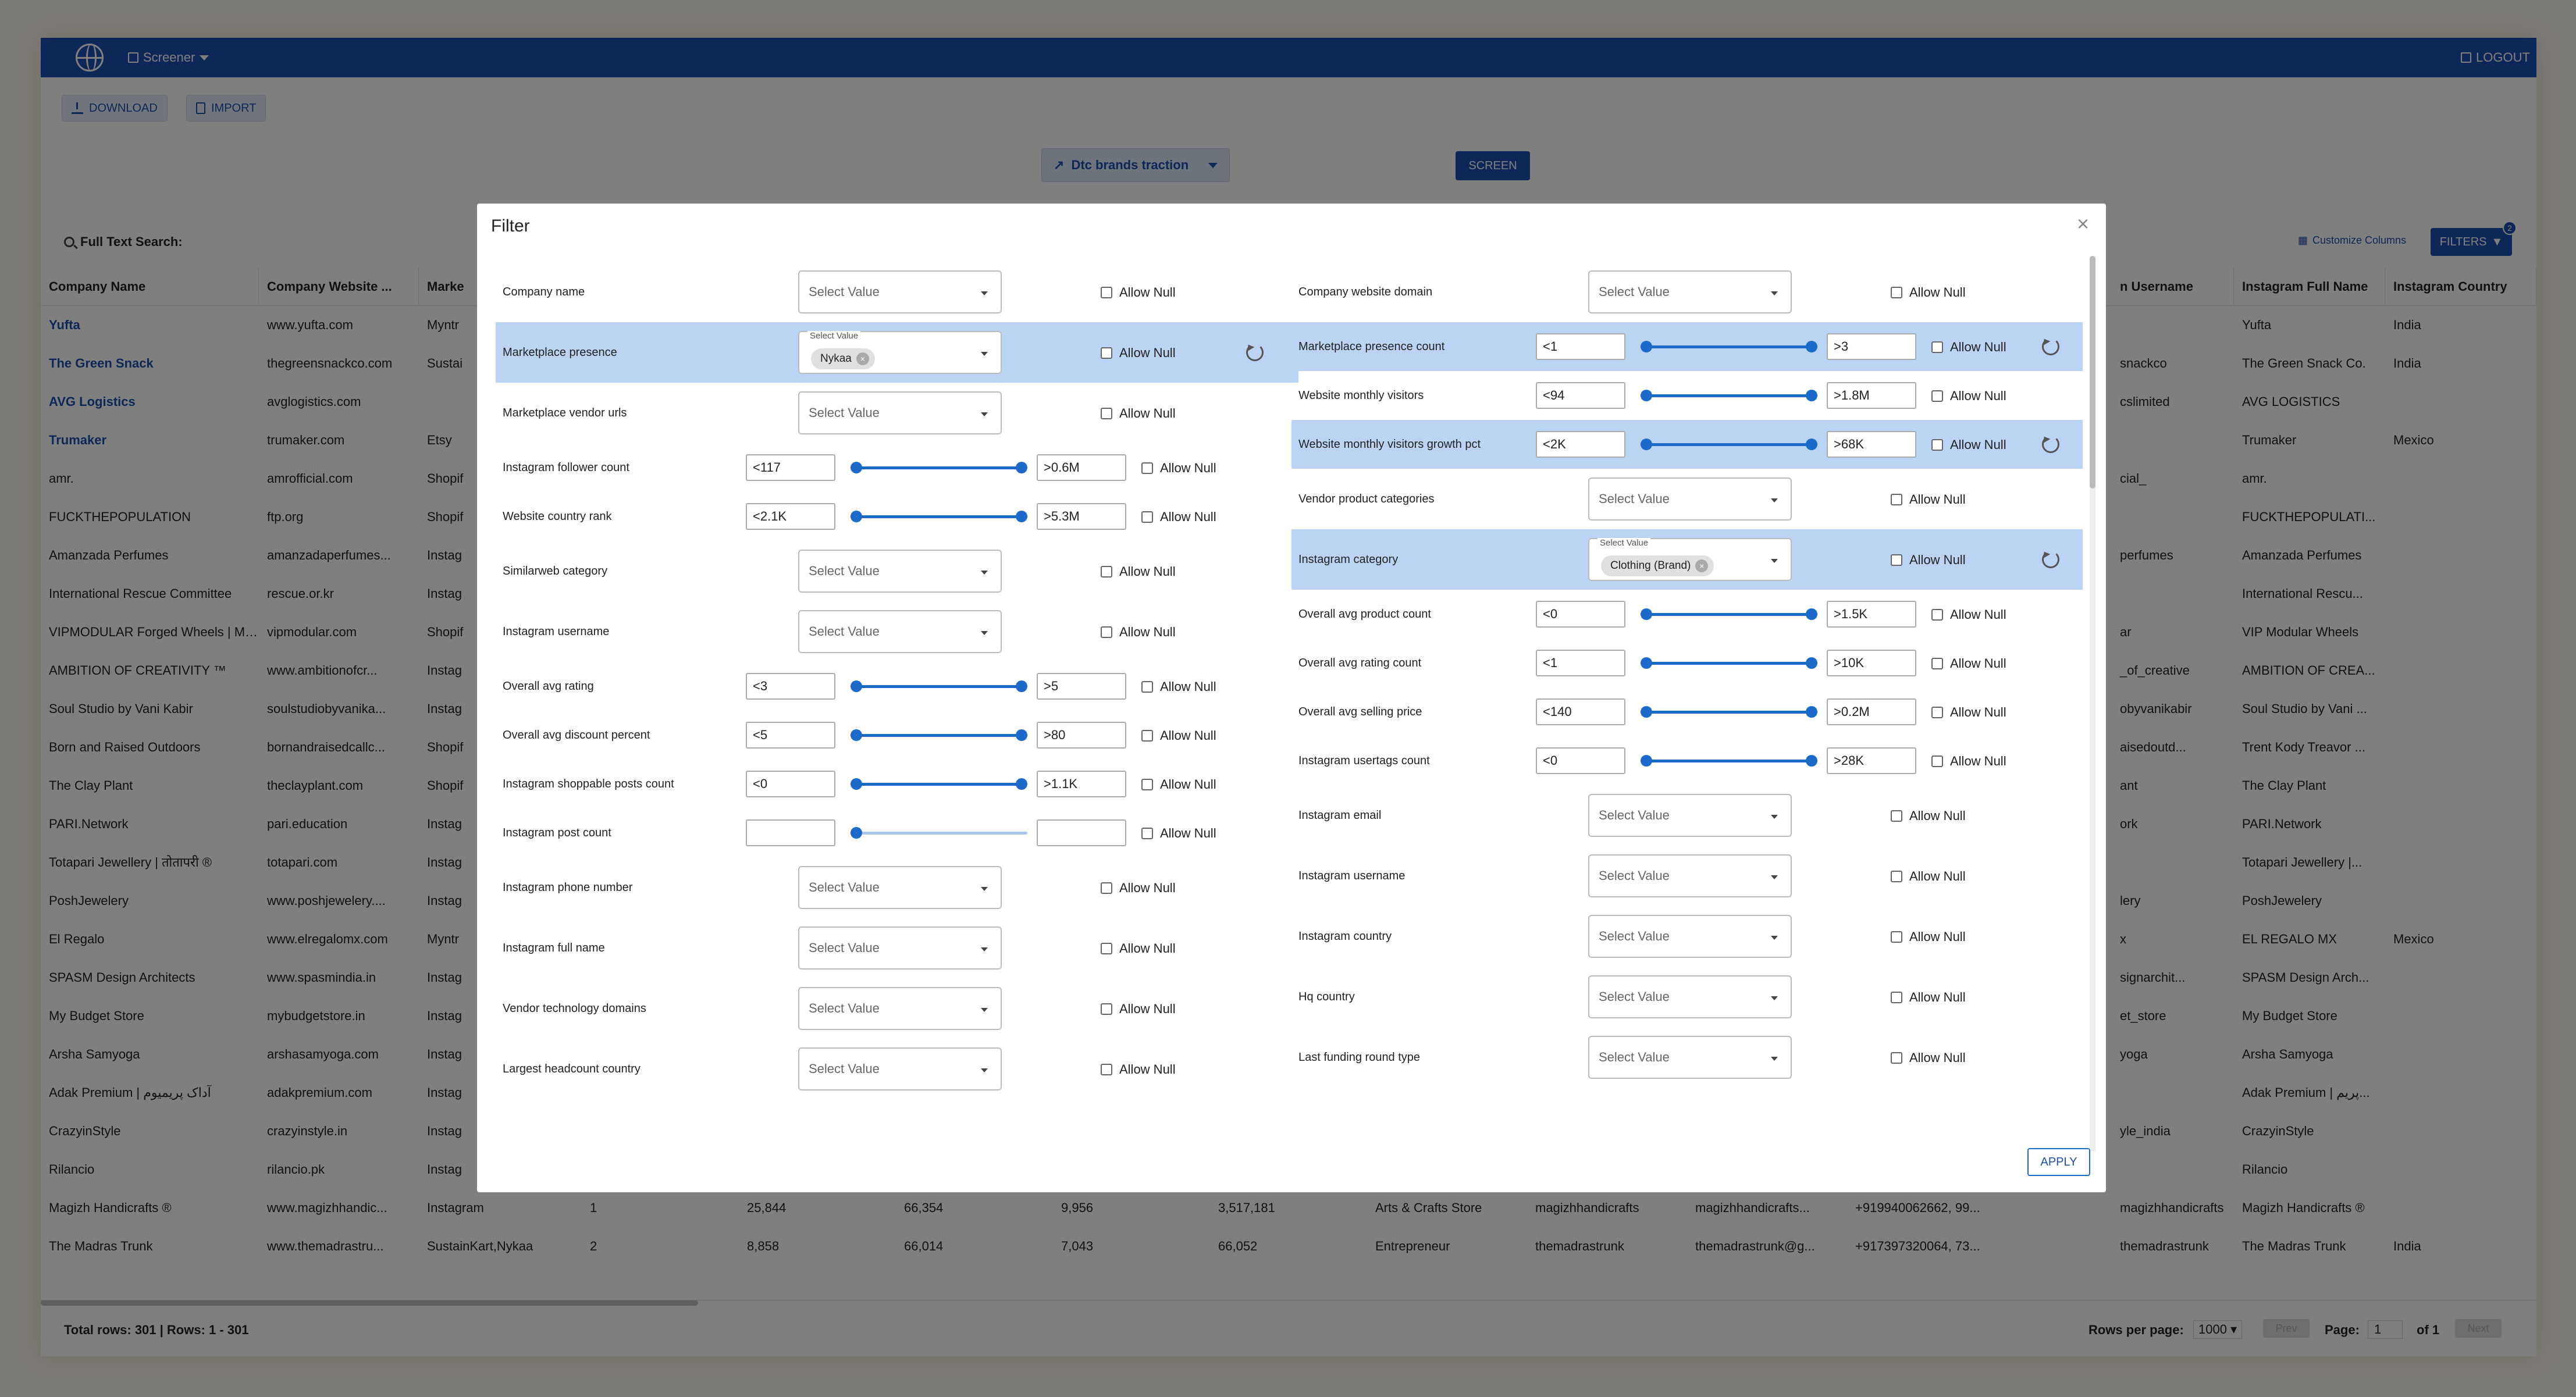 The height and width of the screenshot is (1397, 2576). Describe the element at coordinates (791, 833) in the screenshot. I see `range-min-input` at that location.